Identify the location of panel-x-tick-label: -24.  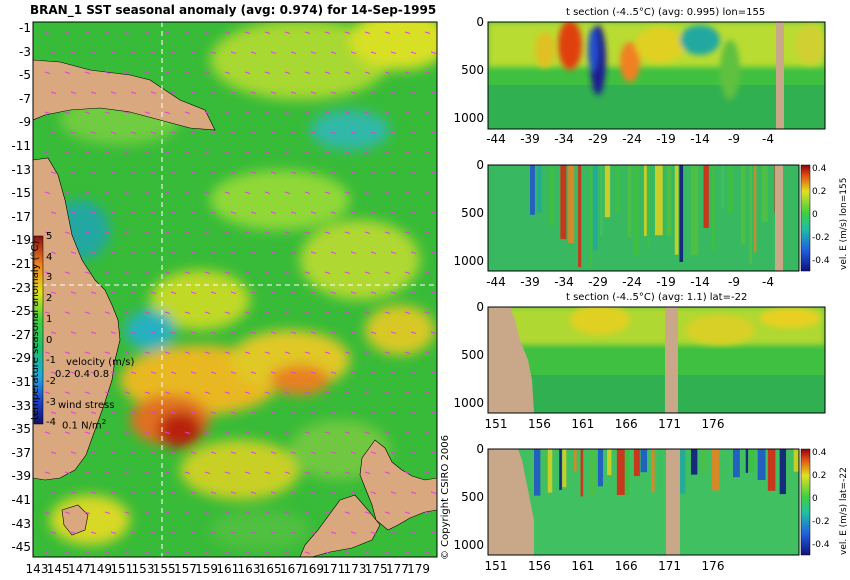
(632, 139).